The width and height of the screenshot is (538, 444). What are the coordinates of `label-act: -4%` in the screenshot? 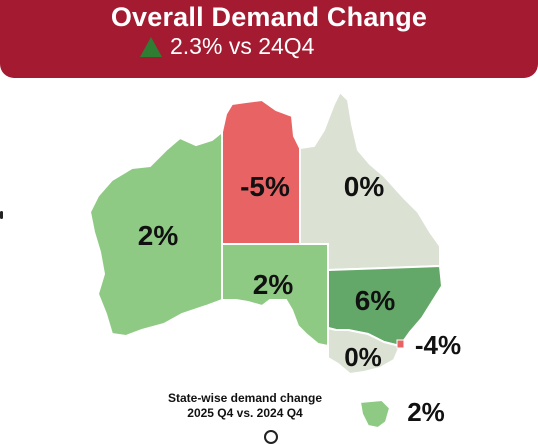 It's located at (438, 345).